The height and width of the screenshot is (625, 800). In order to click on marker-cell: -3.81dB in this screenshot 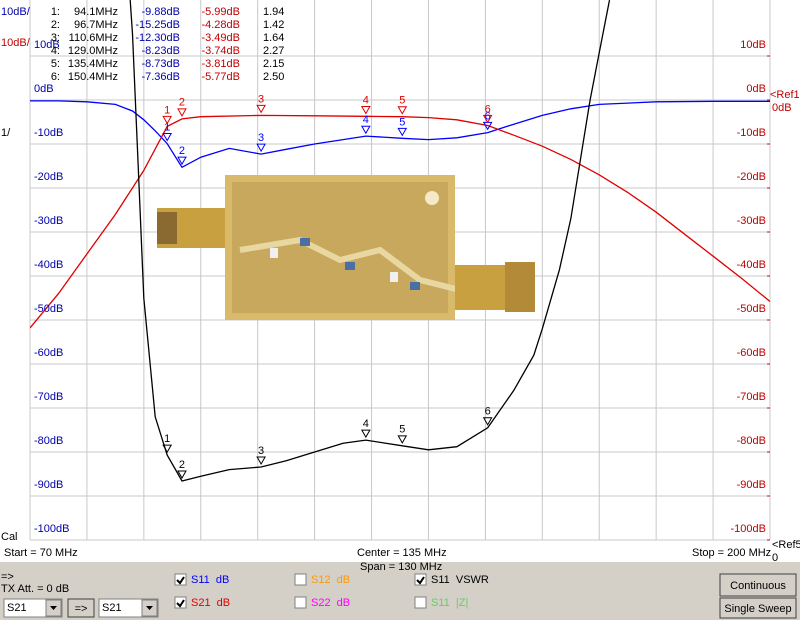, I will do `click(220, 64)`.